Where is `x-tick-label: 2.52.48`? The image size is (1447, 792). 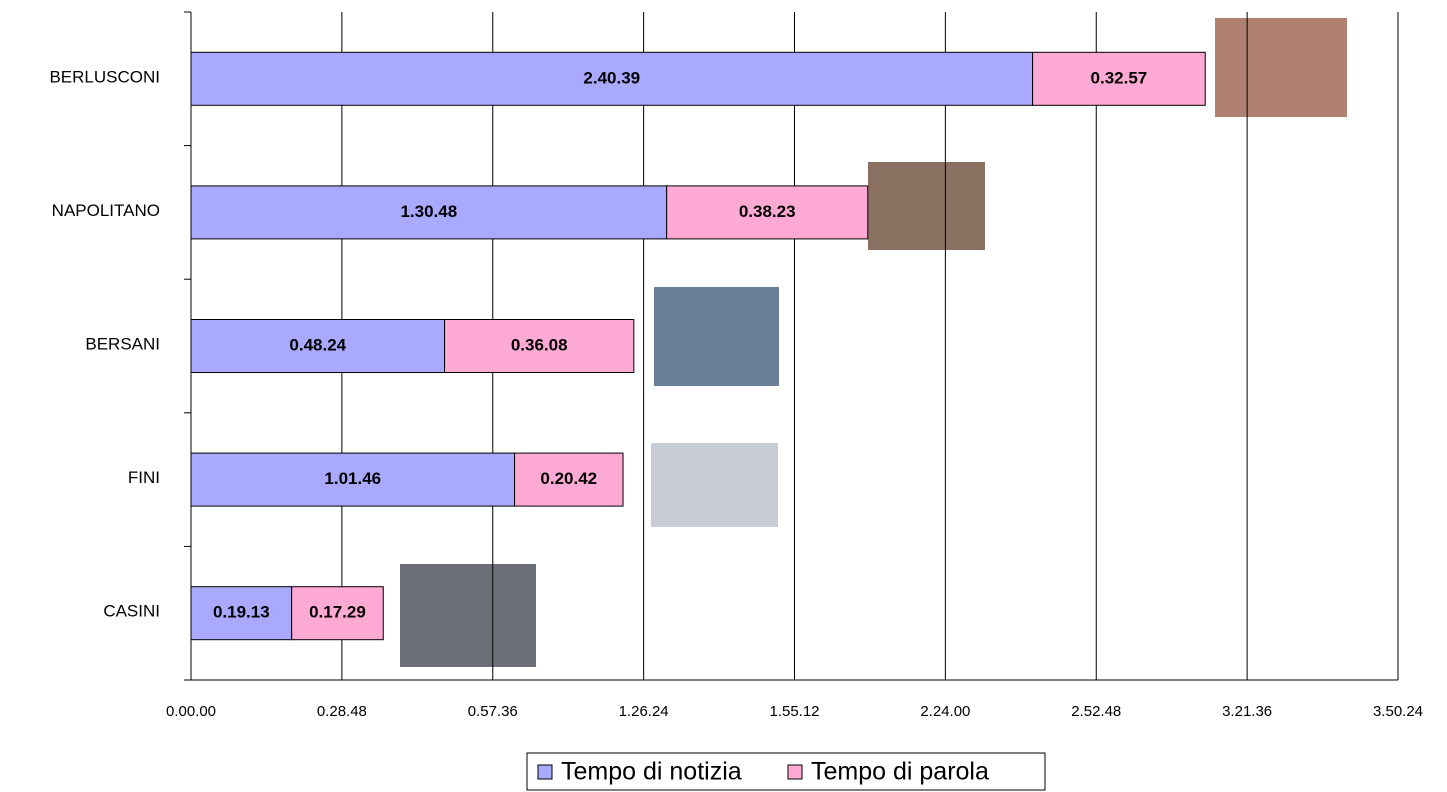 x-tick-label: 2.52.48 is located at coordinates (1096, 711).